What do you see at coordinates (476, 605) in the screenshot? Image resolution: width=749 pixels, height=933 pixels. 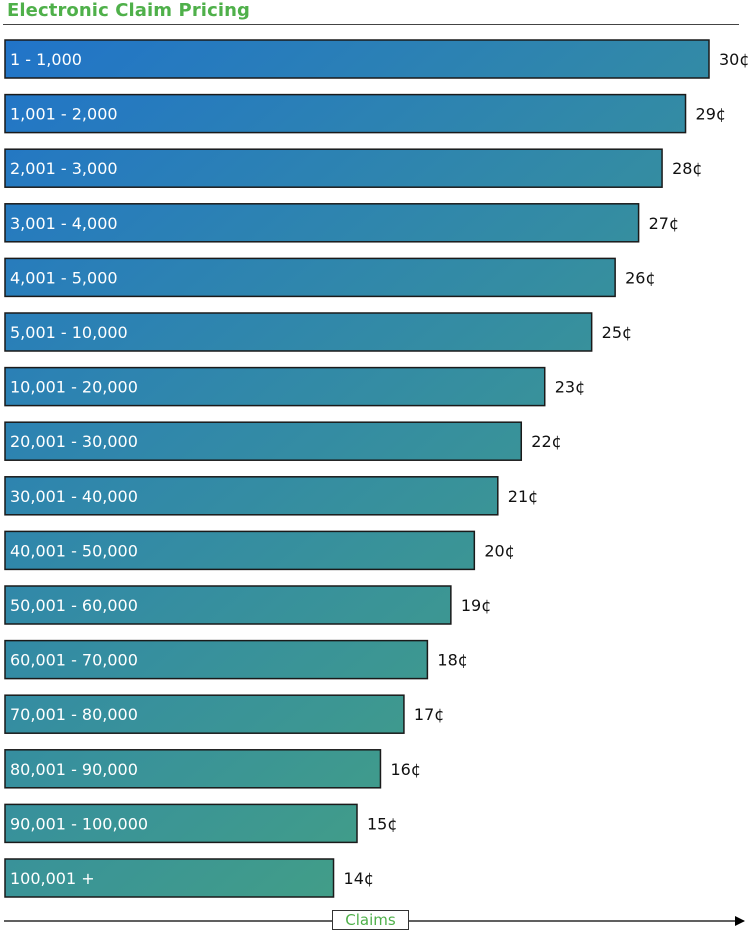 I see `bar-value-label: 19¢` at bounding box center [476, 605].